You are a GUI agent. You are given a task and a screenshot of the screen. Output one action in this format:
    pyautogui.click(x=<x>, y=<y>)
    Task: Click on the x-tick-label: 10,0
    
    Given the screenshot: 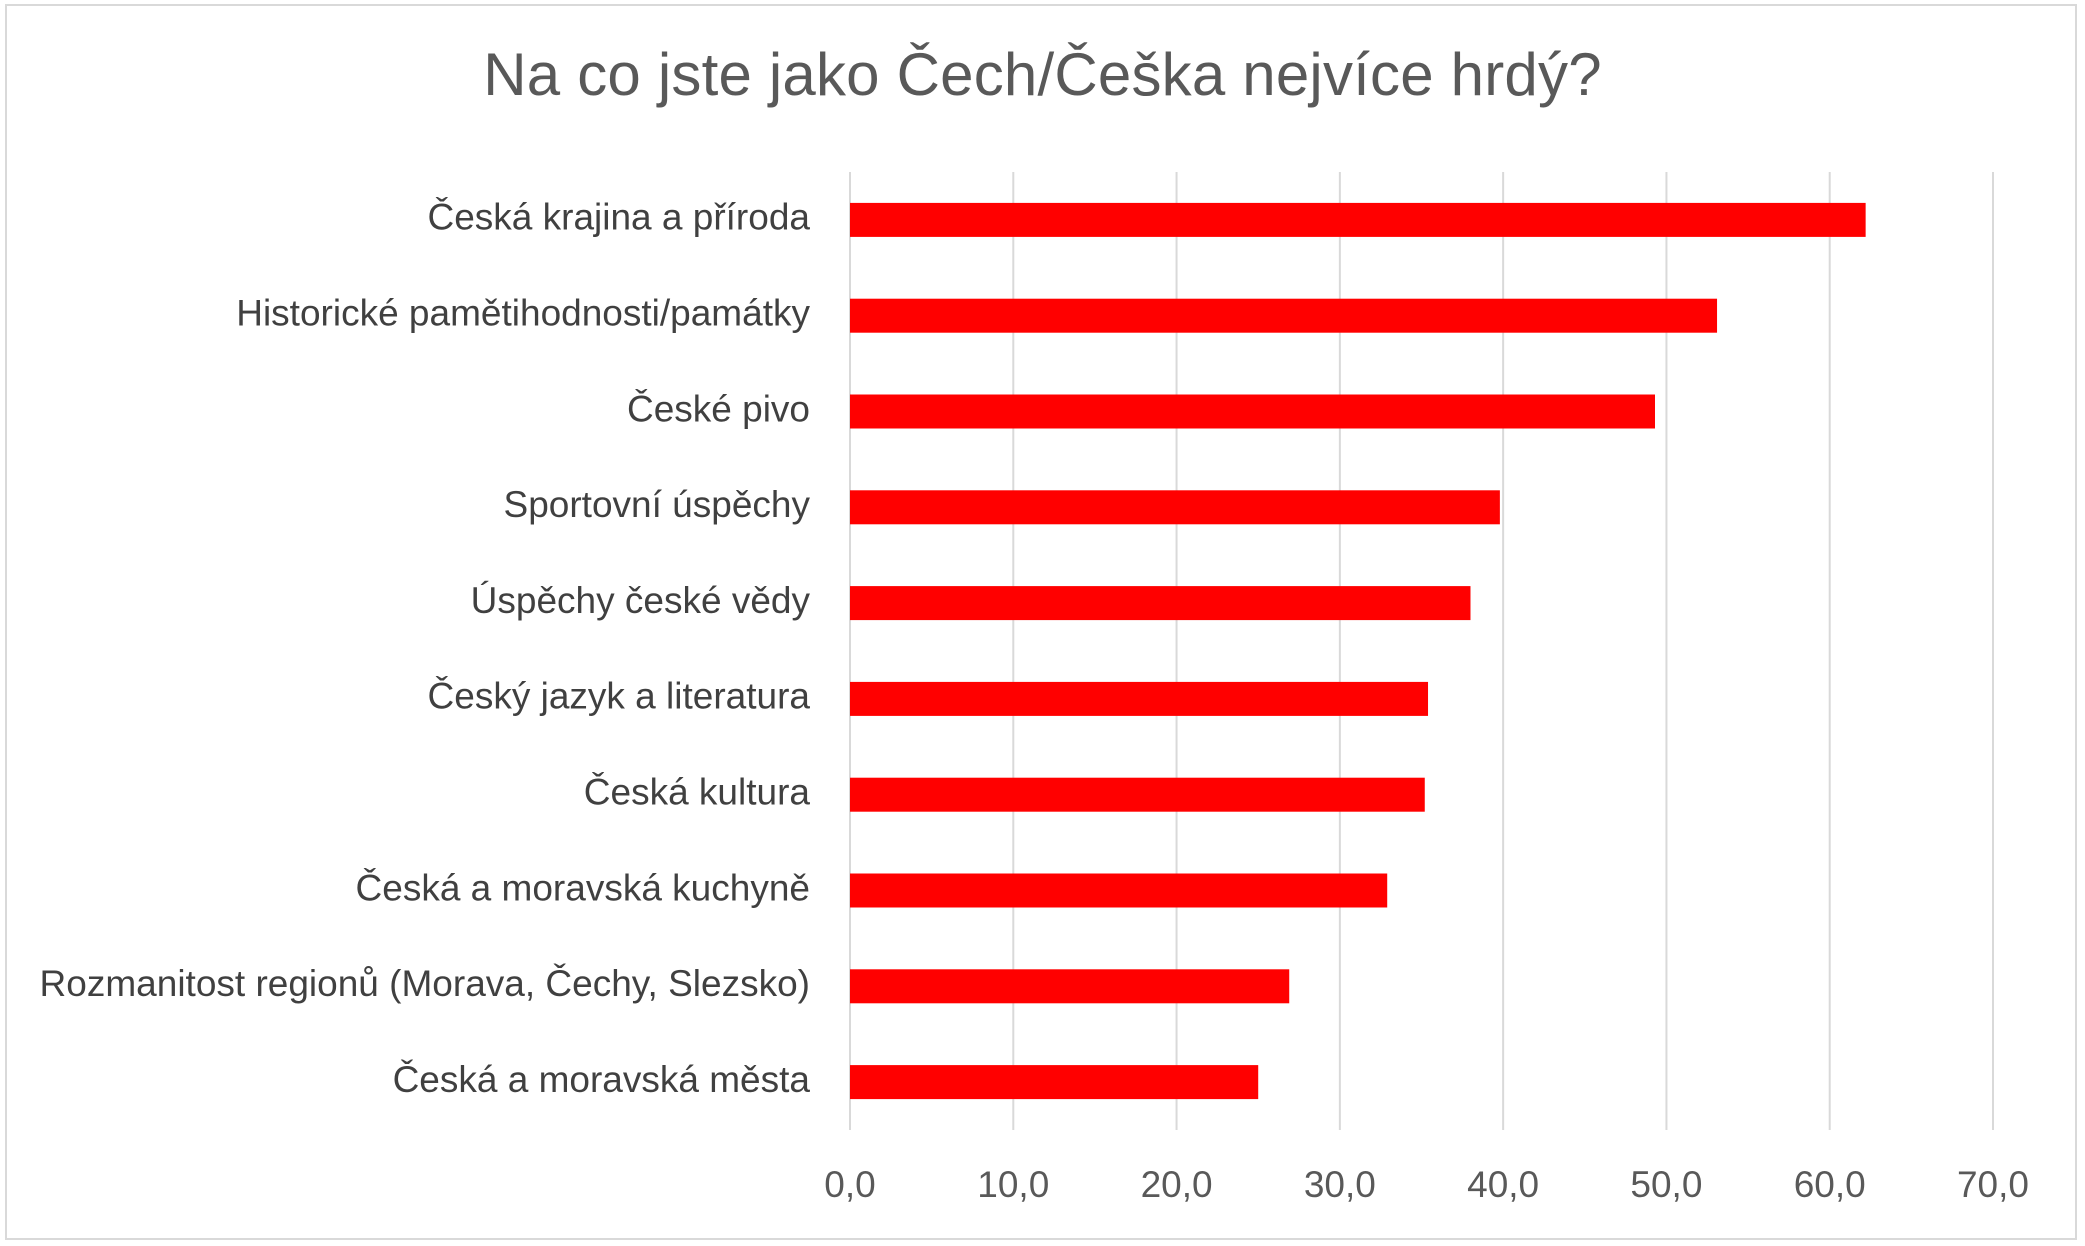 What is the action you would take?
    pyautogui.click(x=1013, y=1184)
    